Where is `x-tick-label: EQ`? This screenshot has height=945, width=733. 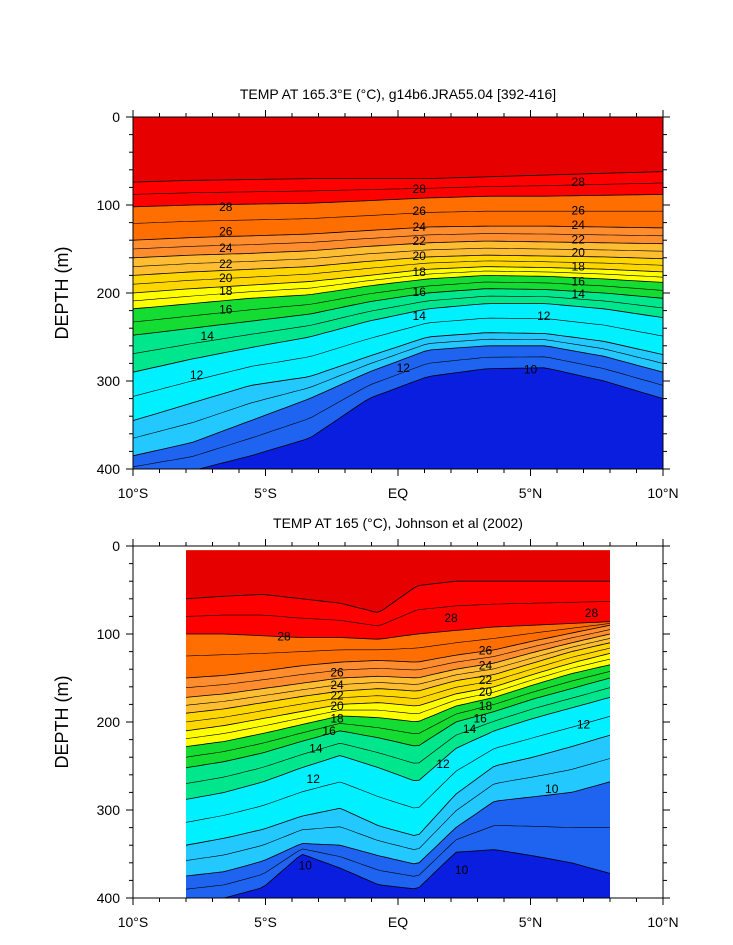
x-tick-label: EQ is located at coordinates (398, 493).